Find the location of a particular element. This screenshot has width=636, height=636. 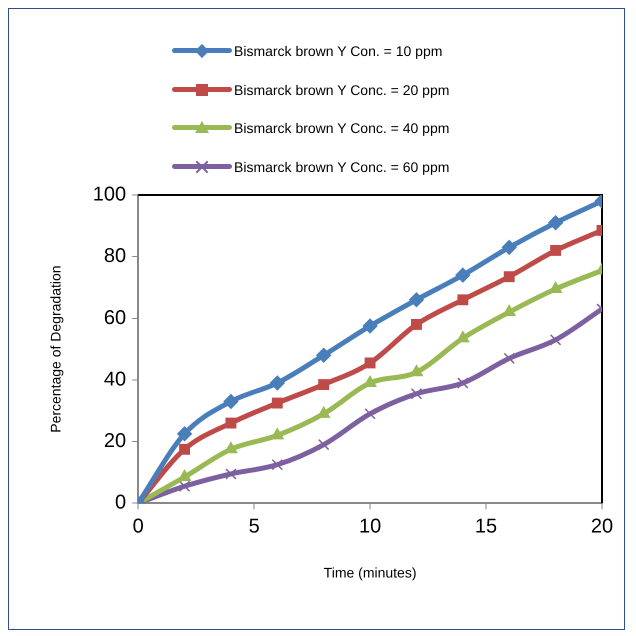

y-axis-title: Percentage of Degradation is located at coordinates (55, 349).